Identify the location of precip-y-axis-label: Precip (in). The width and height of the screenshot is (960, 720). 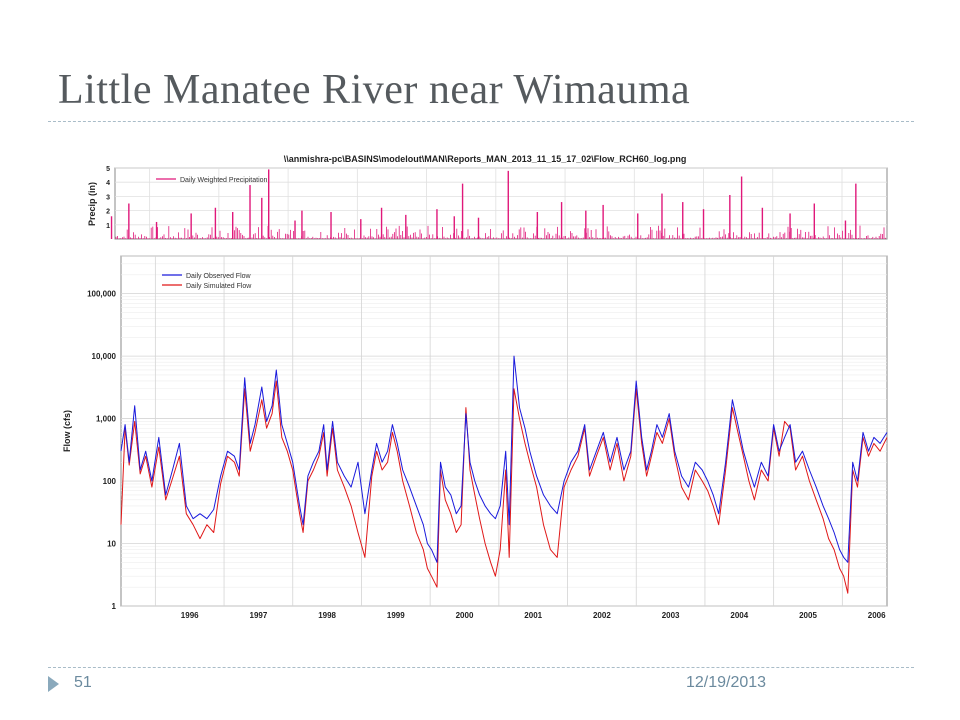
(92, 204).